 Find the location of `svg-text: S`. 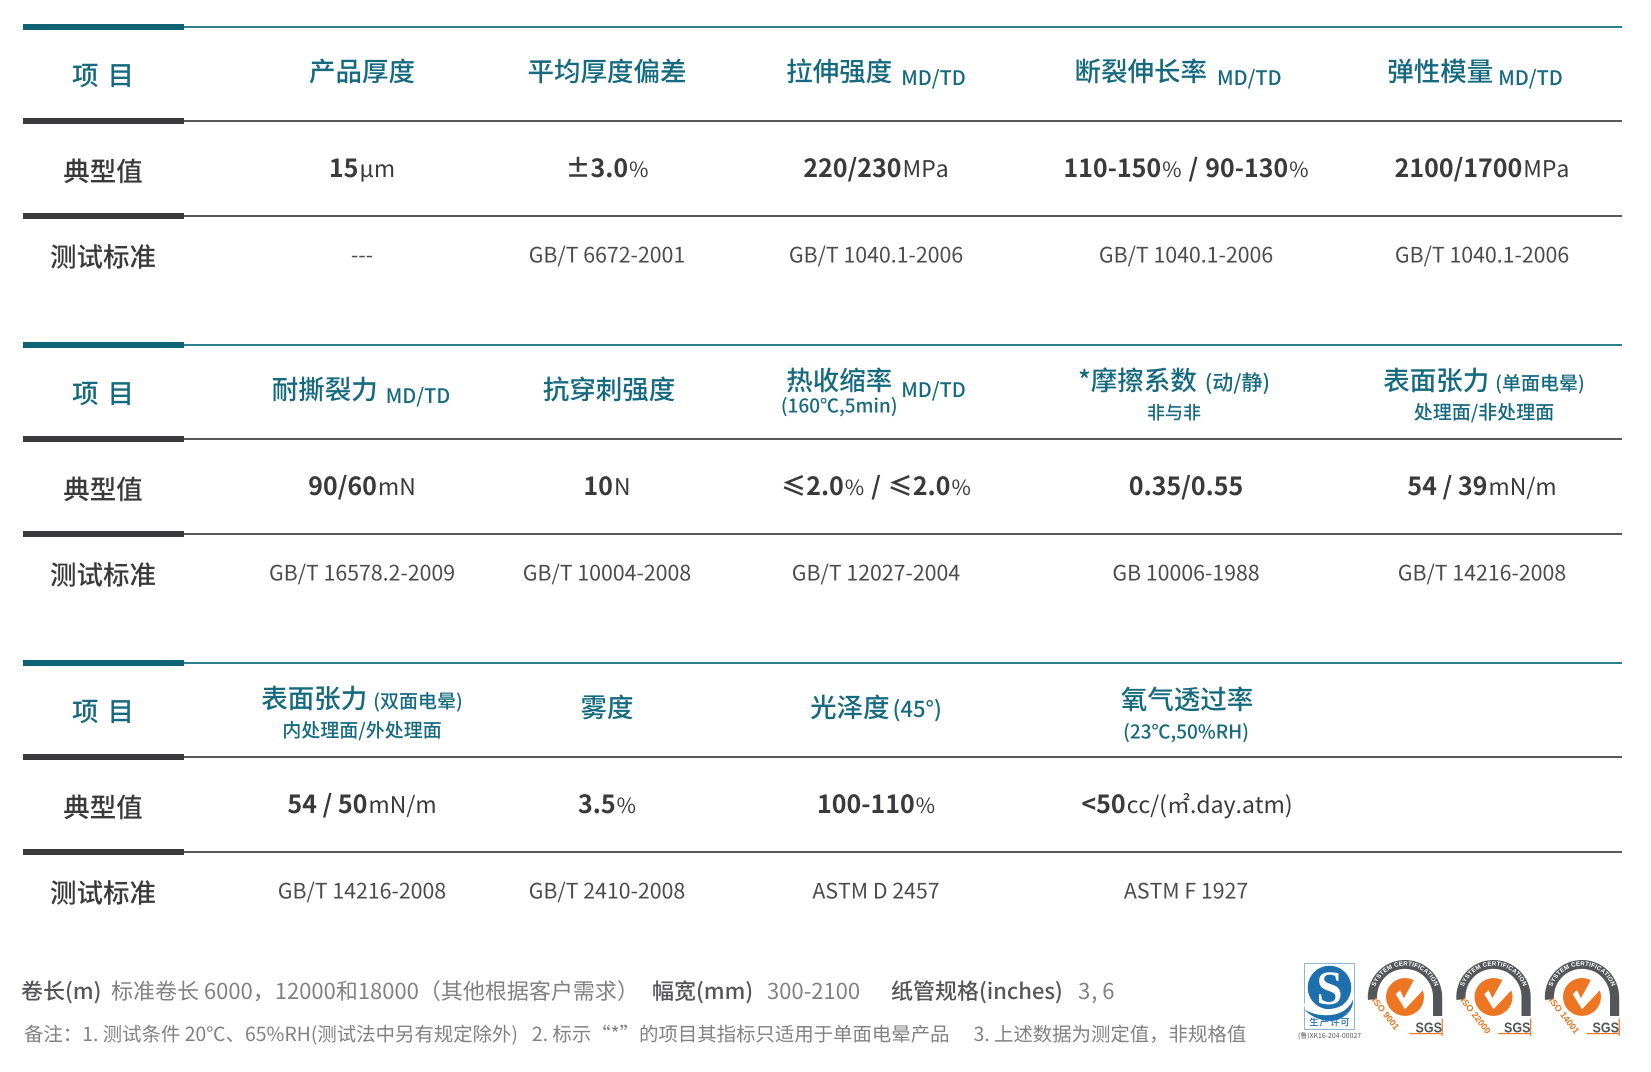

svg-text: S is located at coordinates (1330, 988).